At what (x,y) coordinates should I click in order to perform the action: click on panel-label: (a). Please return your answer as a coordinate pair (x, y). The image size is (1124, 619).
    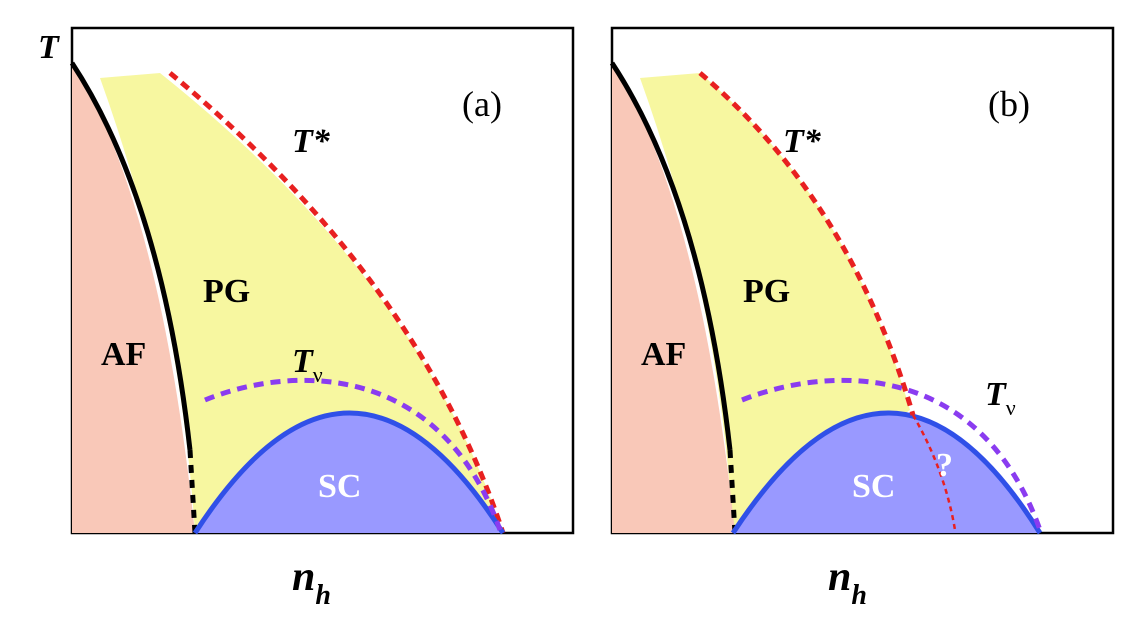
    Looking at the image, I should click on (482, 104).